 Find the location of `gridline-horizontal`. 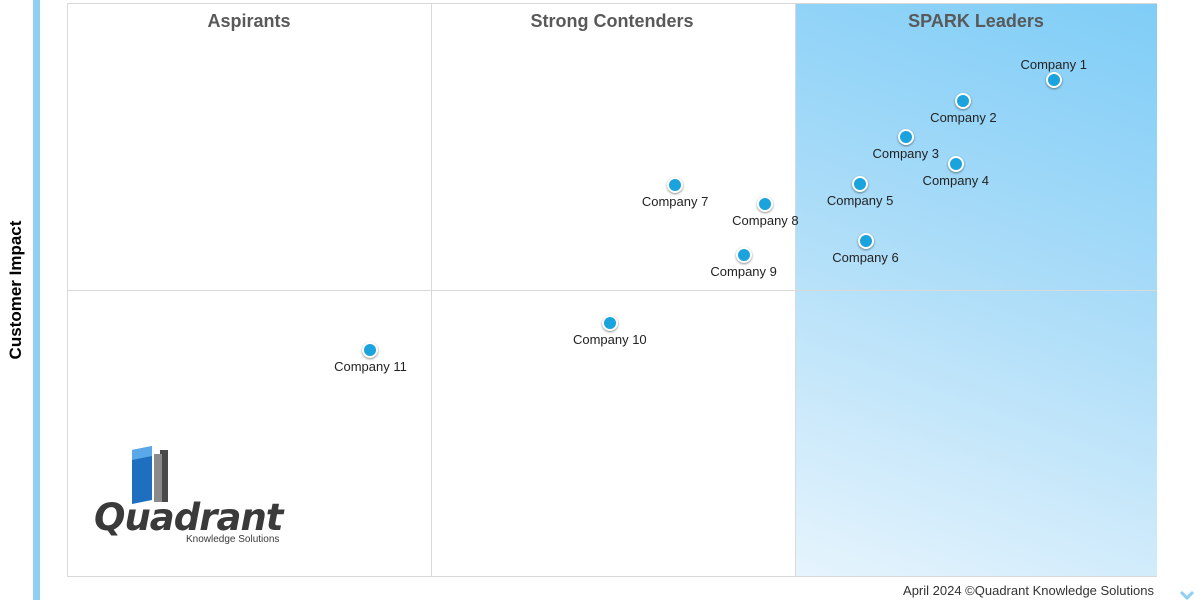

gridline-horizontal is located at coordinates (612, 290).